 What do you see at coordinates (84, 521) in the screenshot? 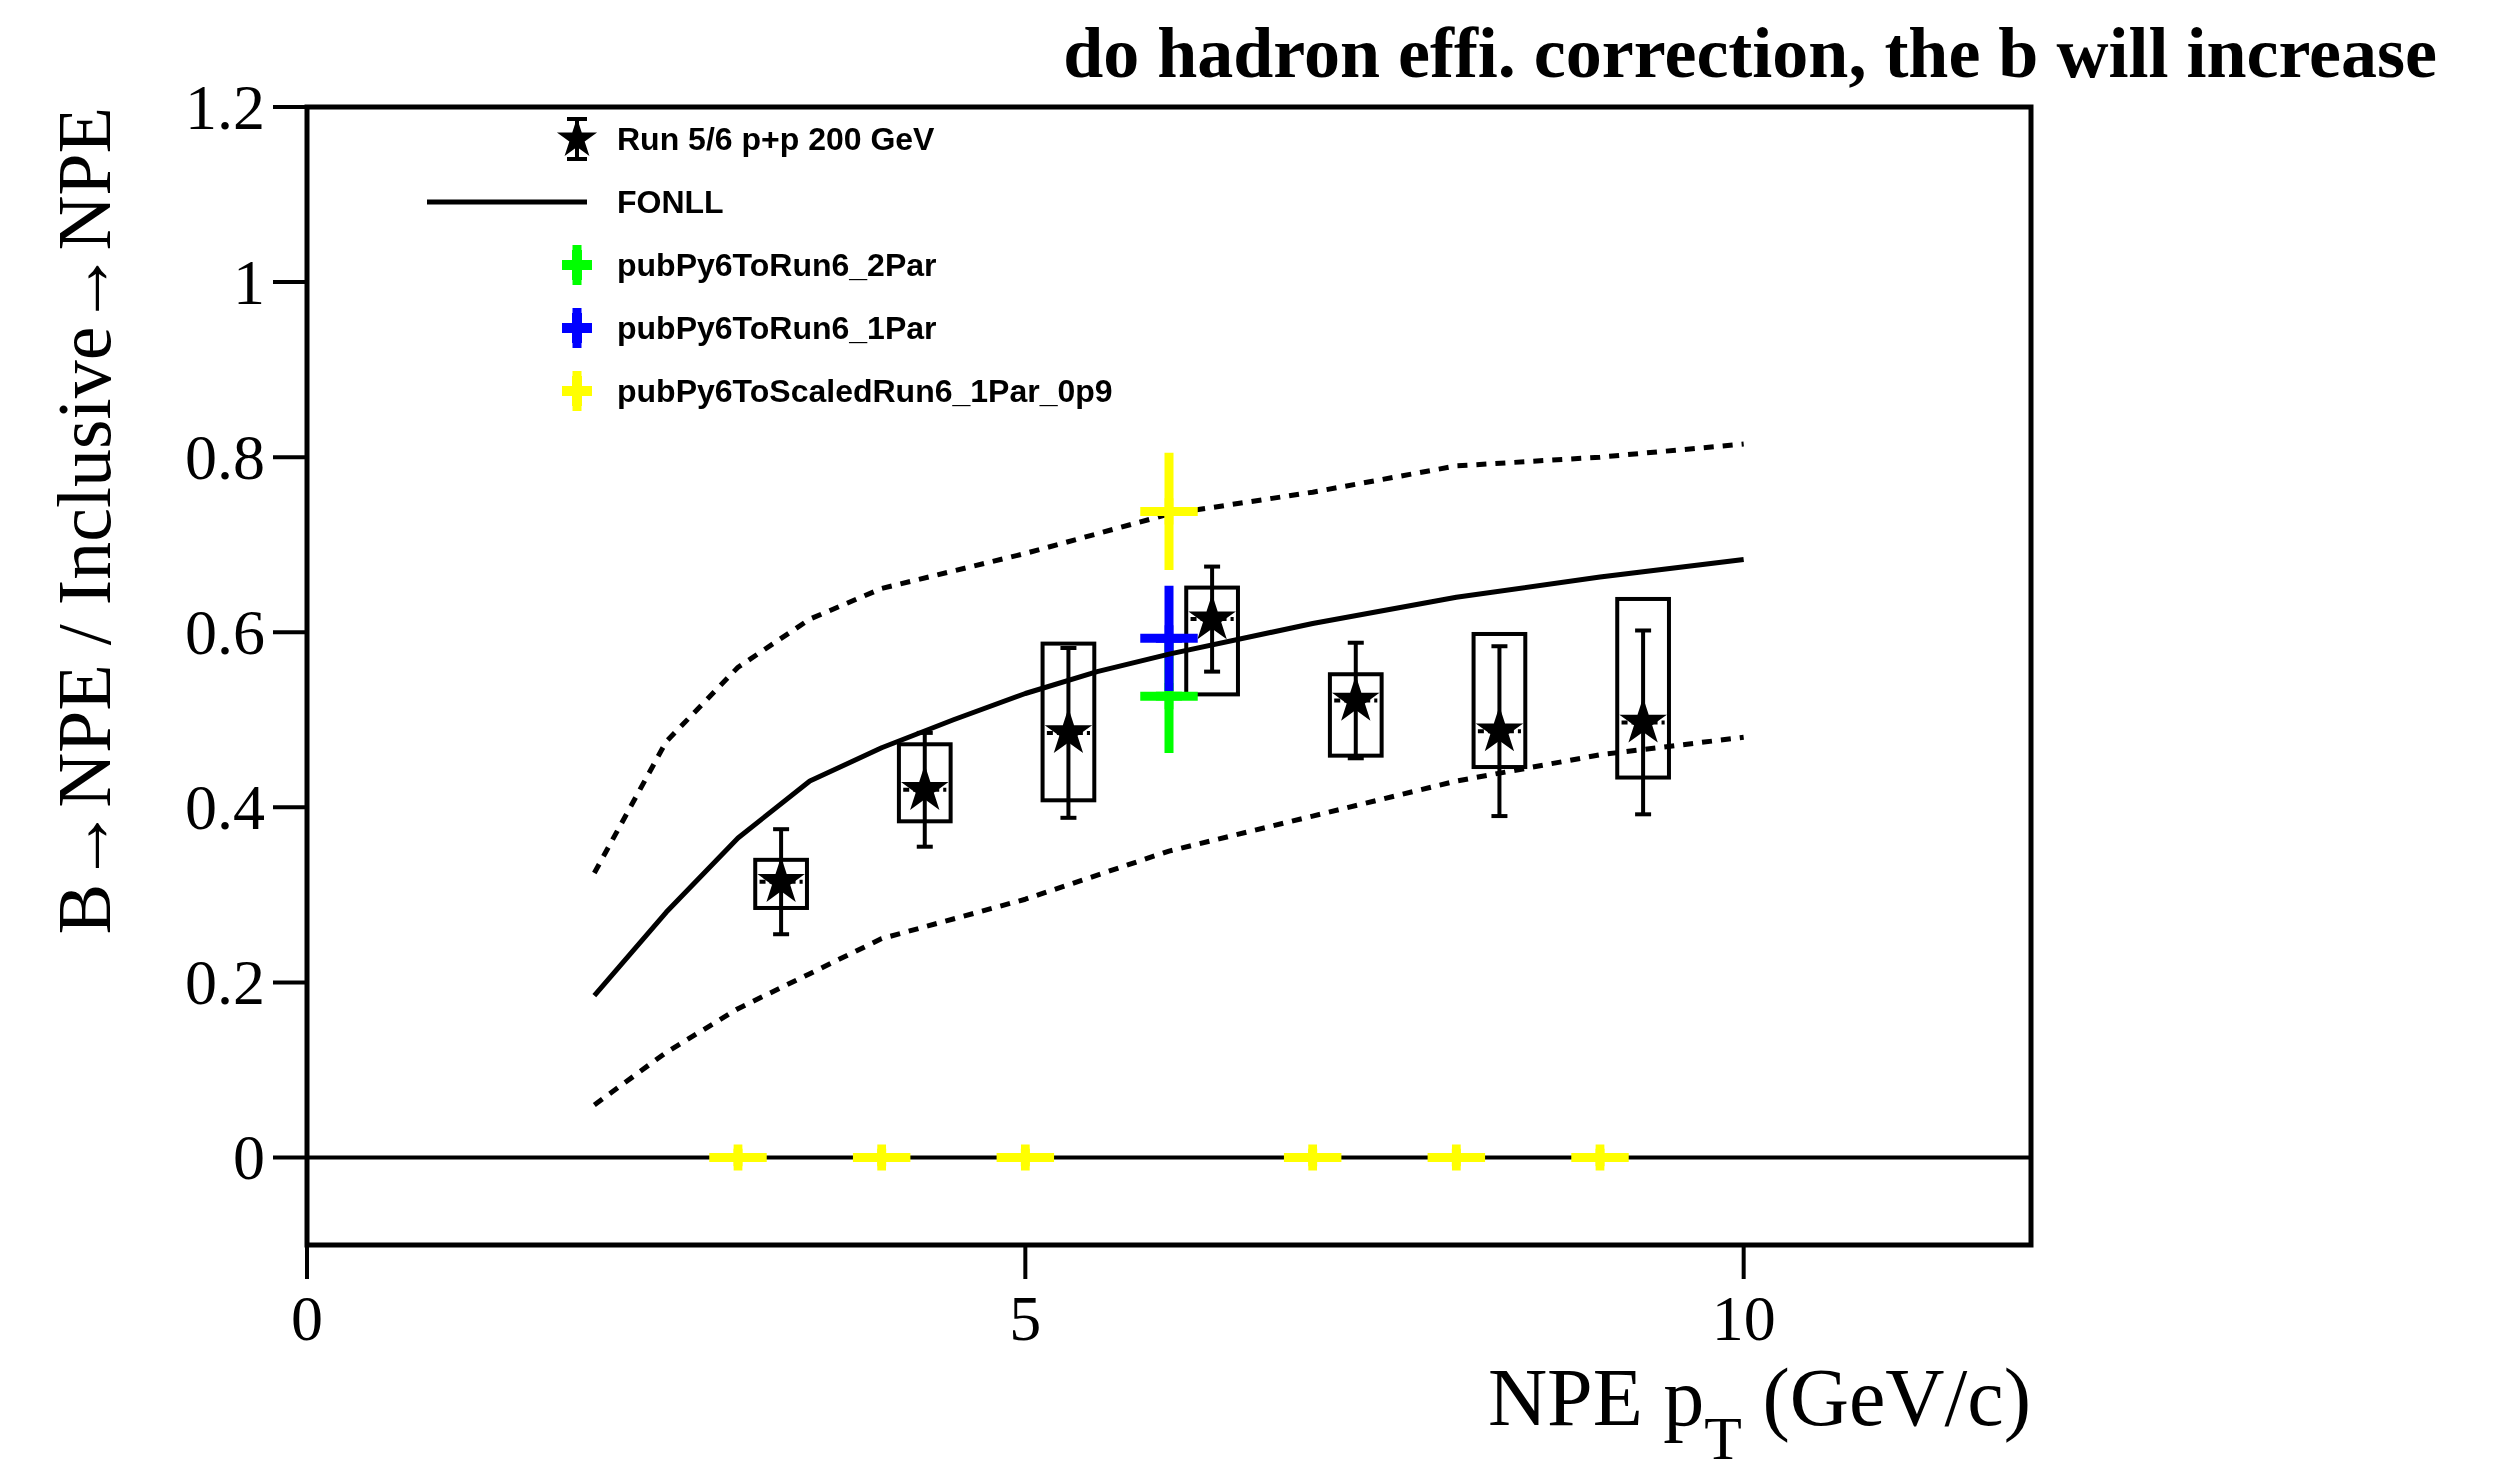
I see `y-axis-title: B→NPE / Inclusive→NPE` at bounding box center [84, 521].